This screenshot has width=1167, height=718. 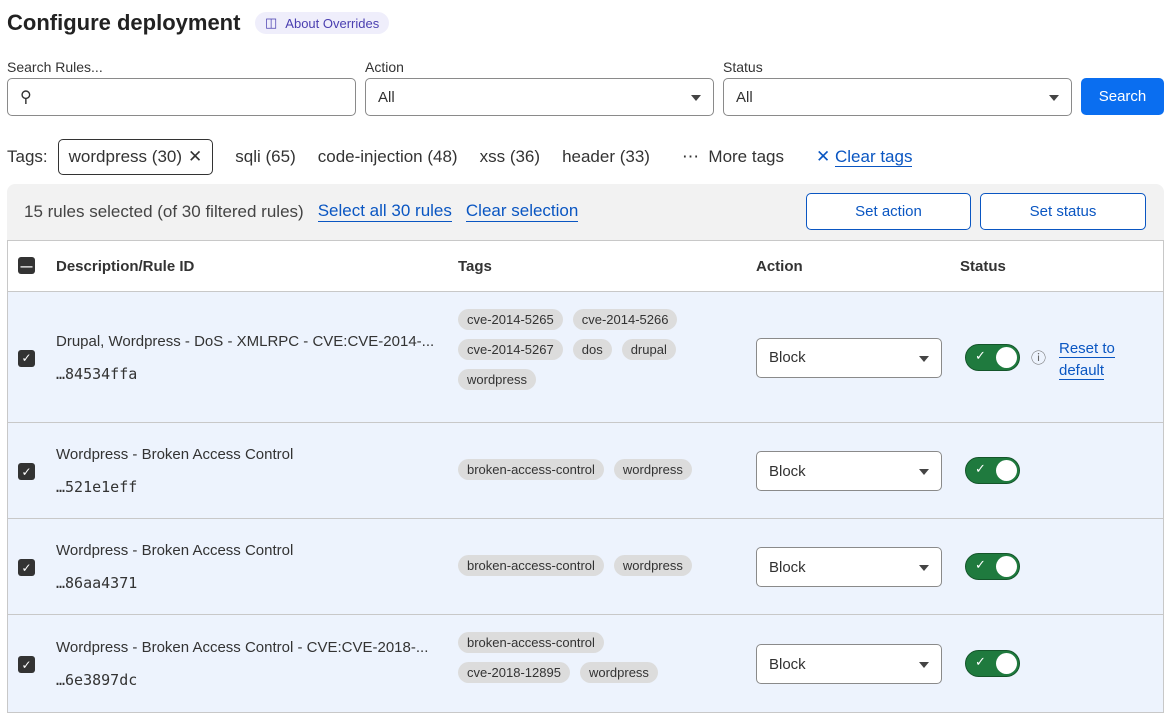 I want to click on rule-tag: drupal, so click(x=648, y=349).